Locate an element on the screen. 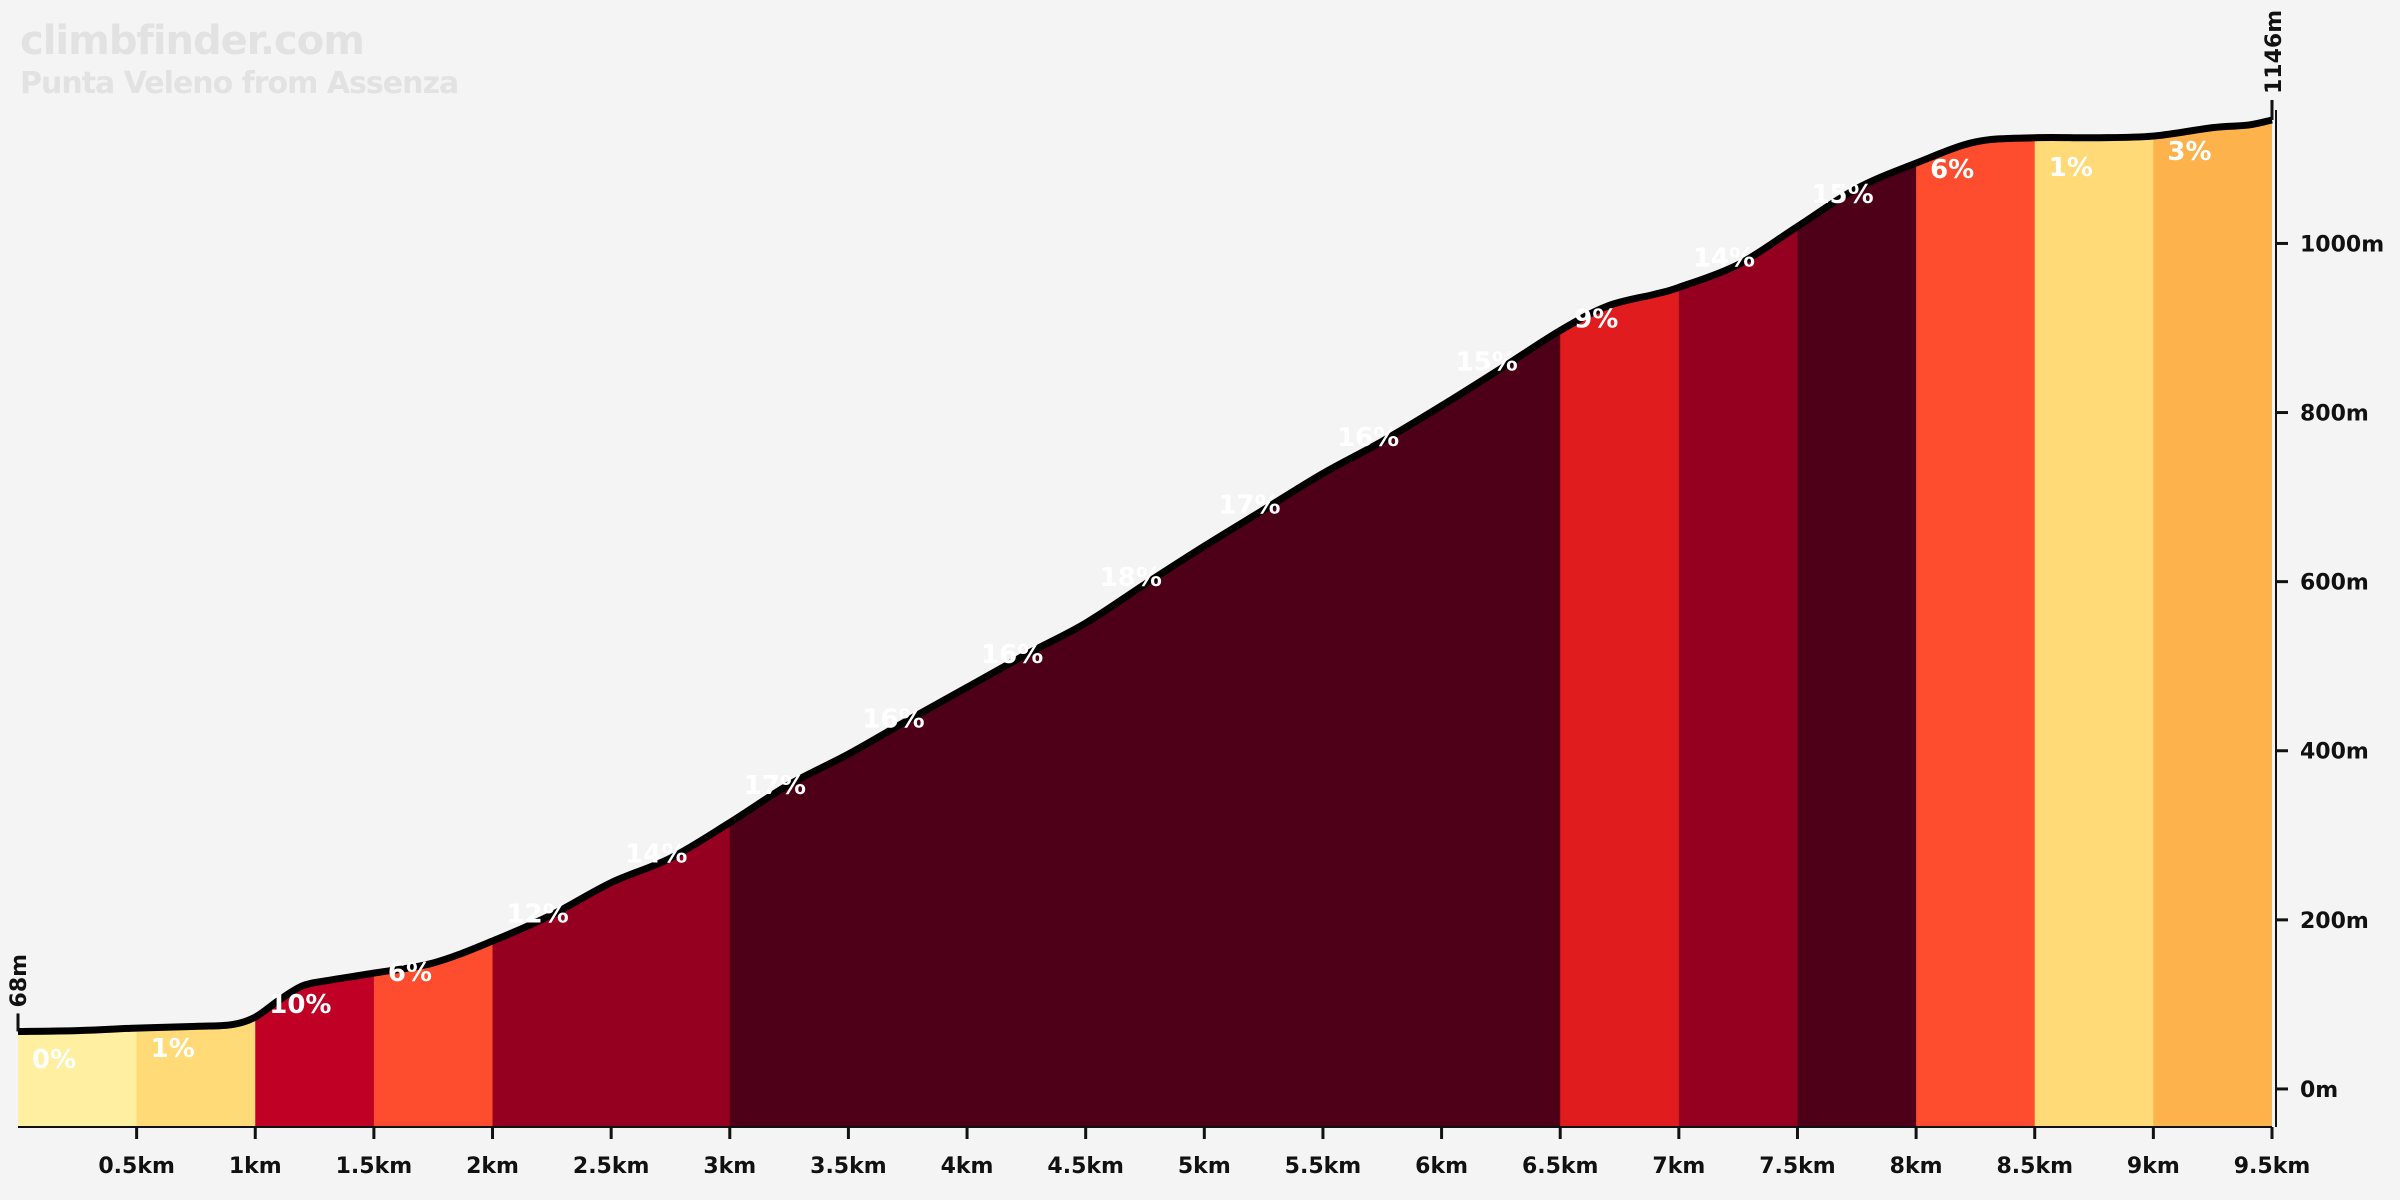  y-tick-label: 400m is located at coordinates (2334, 752).